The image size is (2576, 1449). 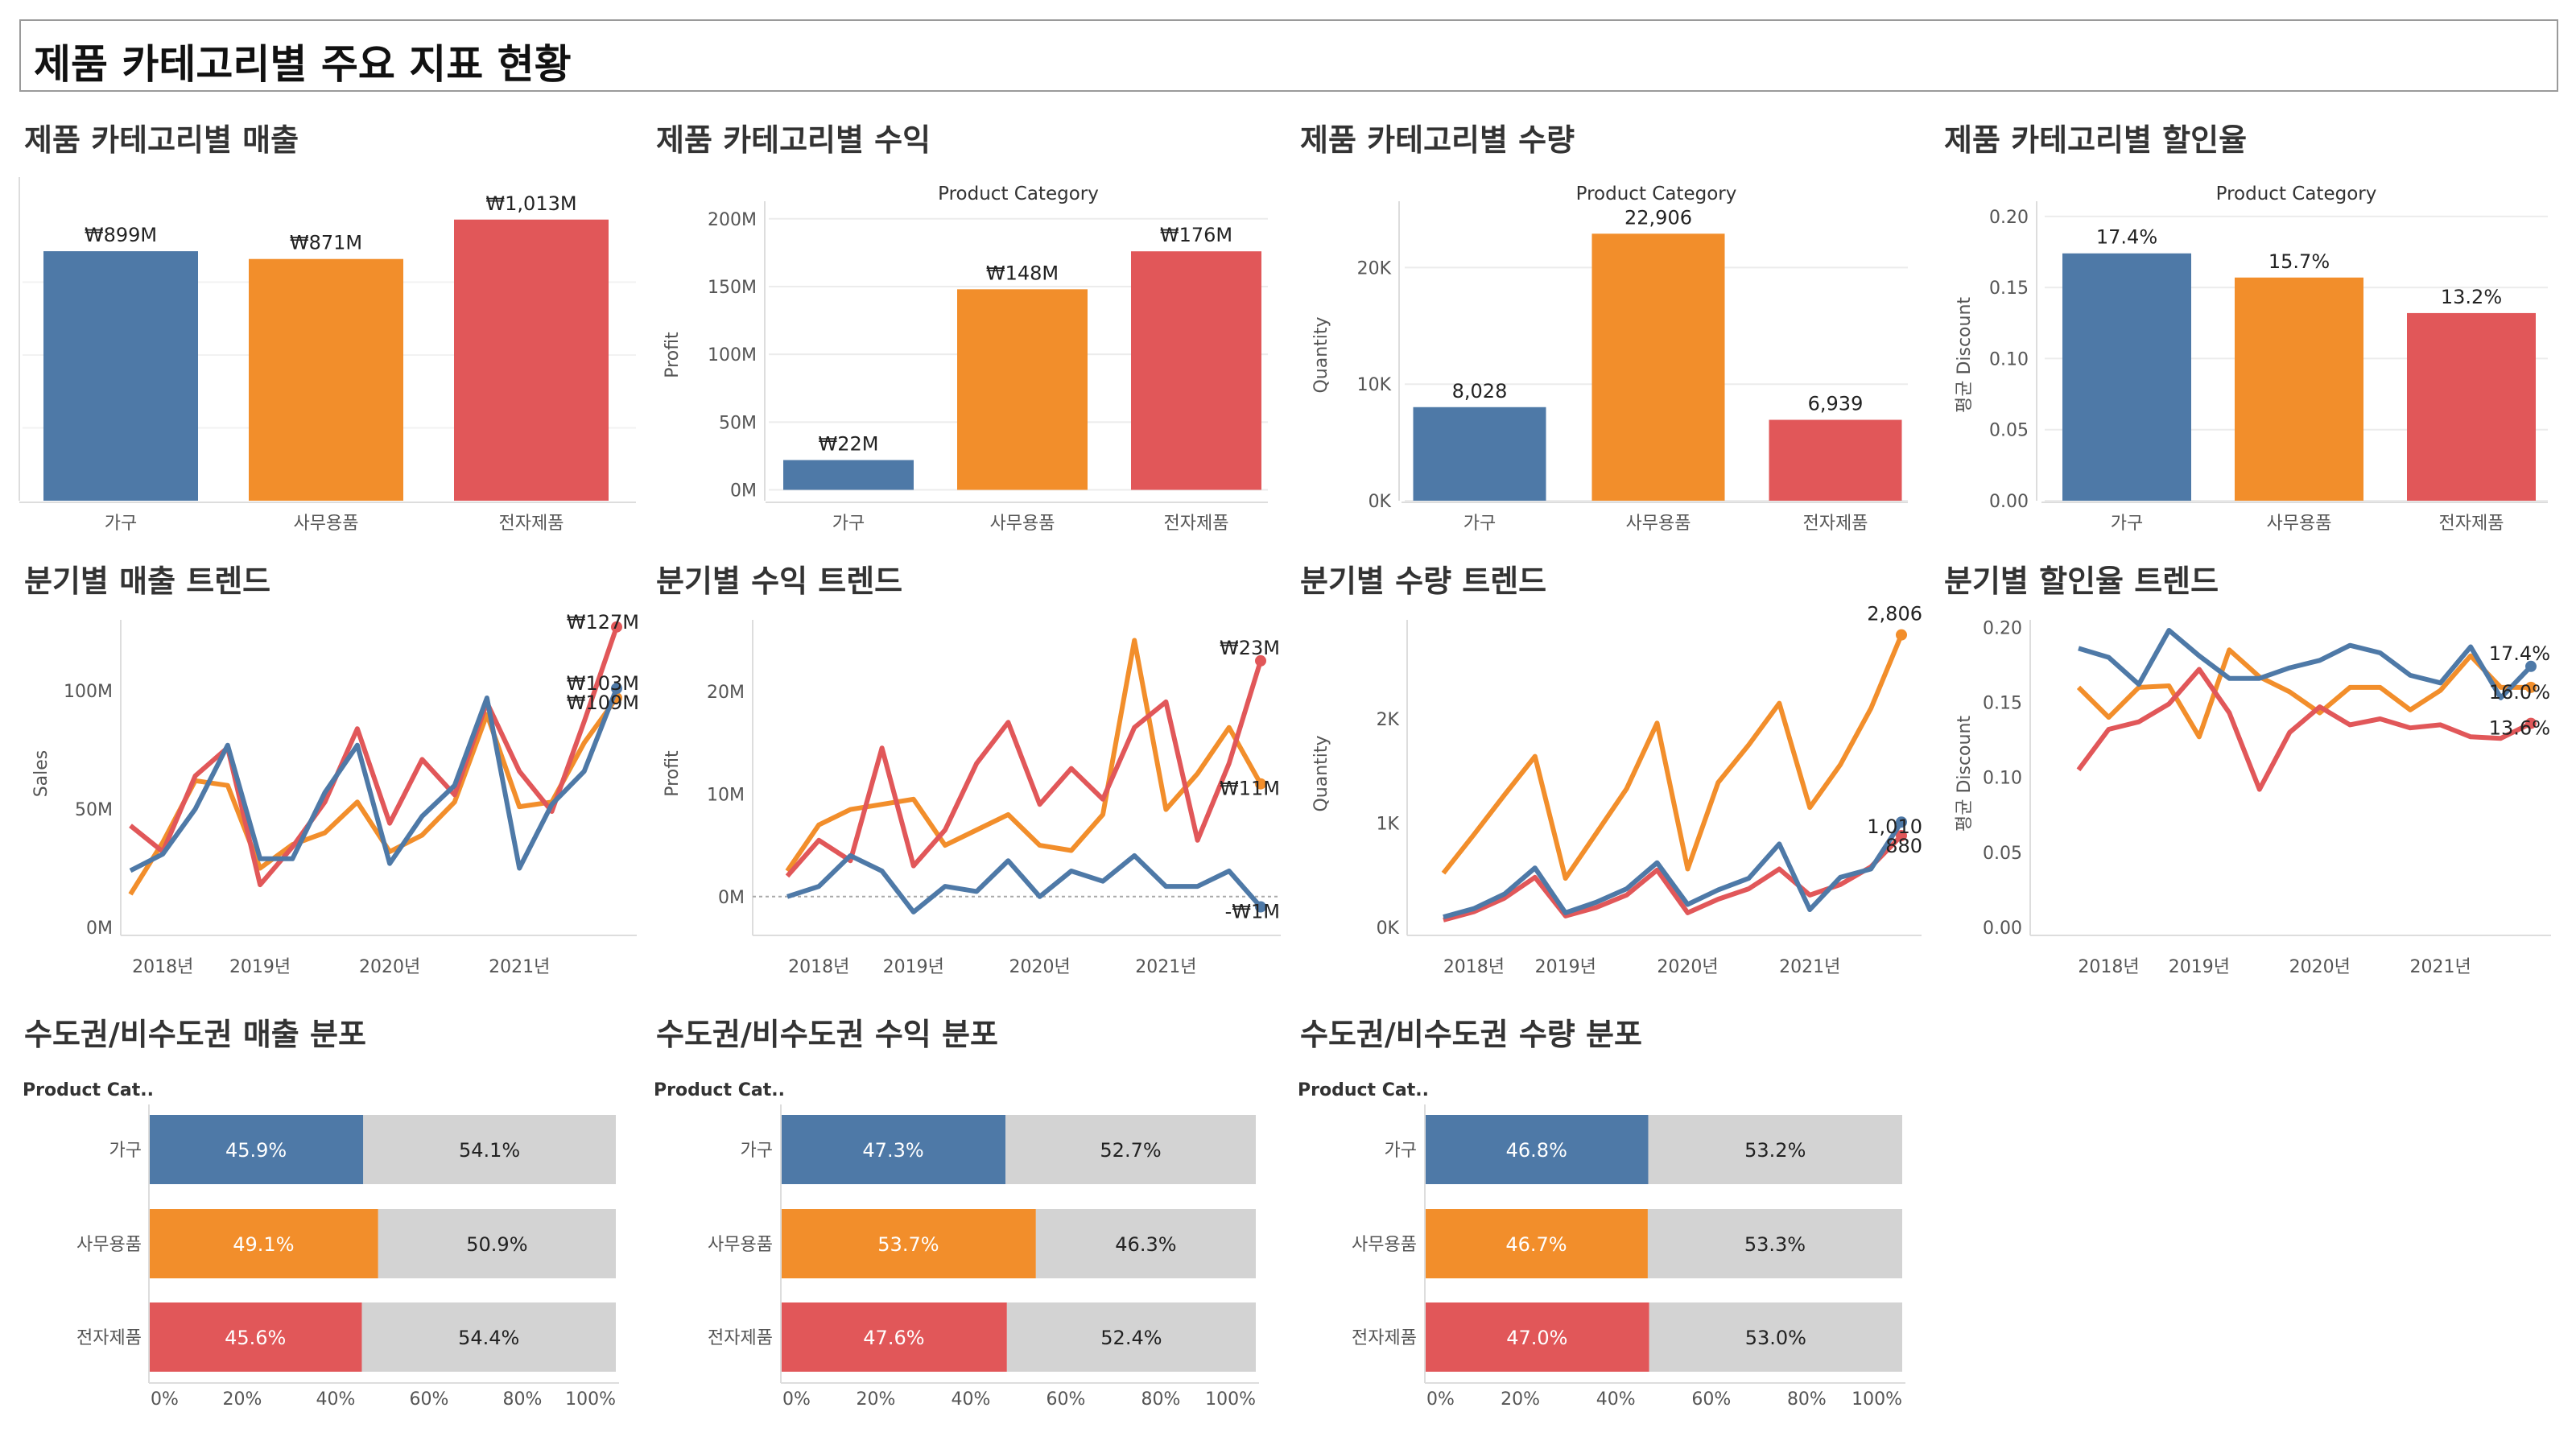 I want to click on data-label: 17.4%, so click(x=2126, y=237).